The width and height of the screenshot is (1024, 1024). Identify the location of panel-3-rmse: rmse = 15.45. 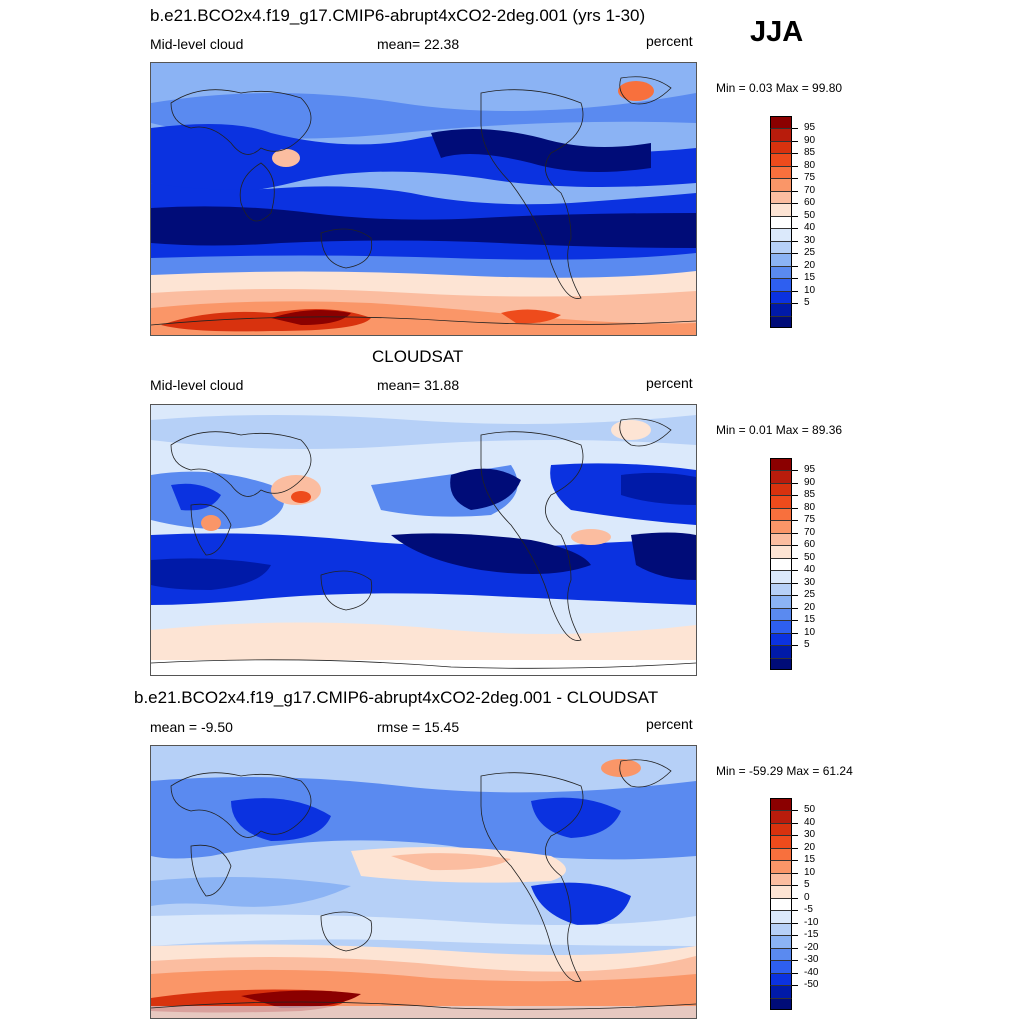
(418, 727).